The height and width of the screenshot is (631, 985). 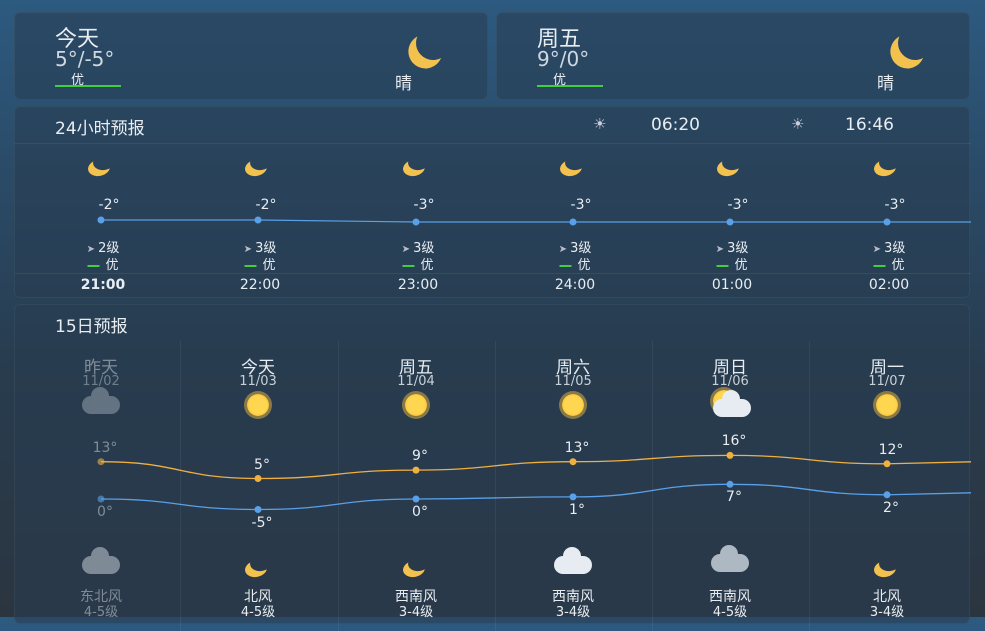 I want to click on today-aqi: 优, so click(x=78, y=80).